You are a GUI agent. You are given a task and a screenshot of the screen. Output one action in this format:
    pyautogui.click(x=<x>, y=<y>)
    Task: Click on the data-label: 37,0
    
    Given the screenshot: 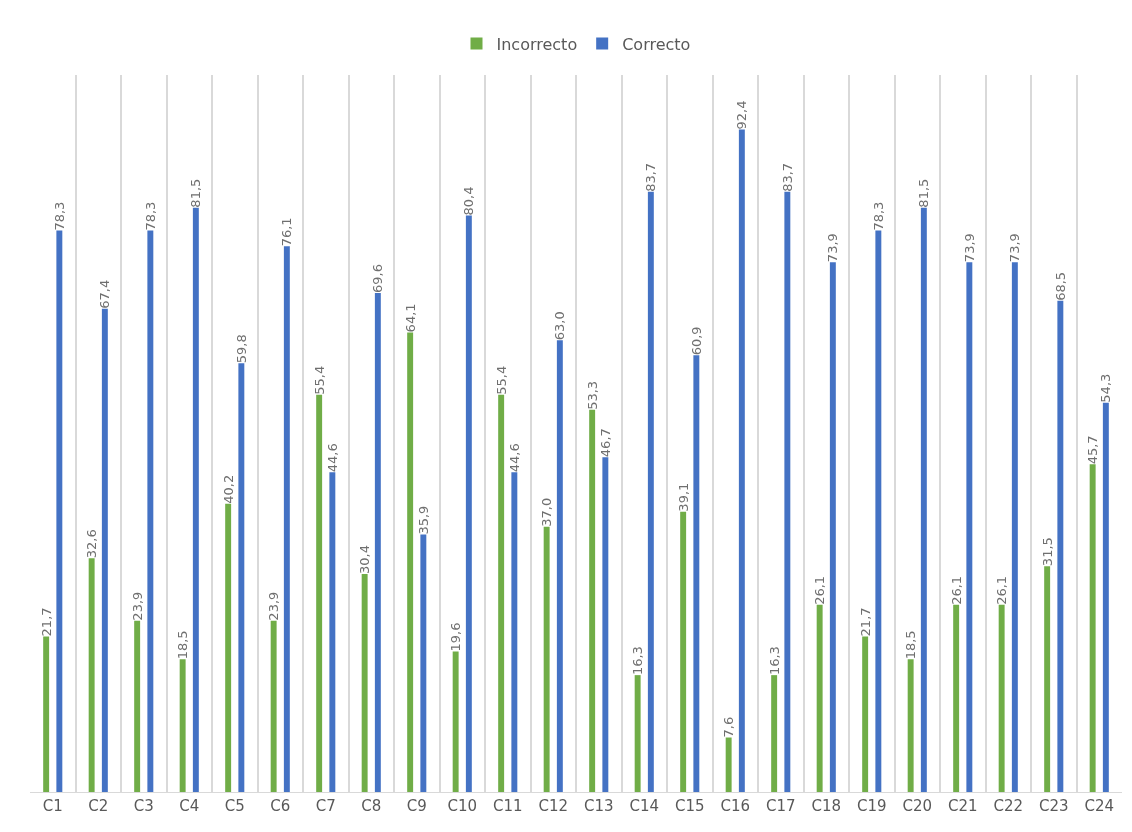 What is the action you would take?
    pyautogui.click(x=547, y=512)
    